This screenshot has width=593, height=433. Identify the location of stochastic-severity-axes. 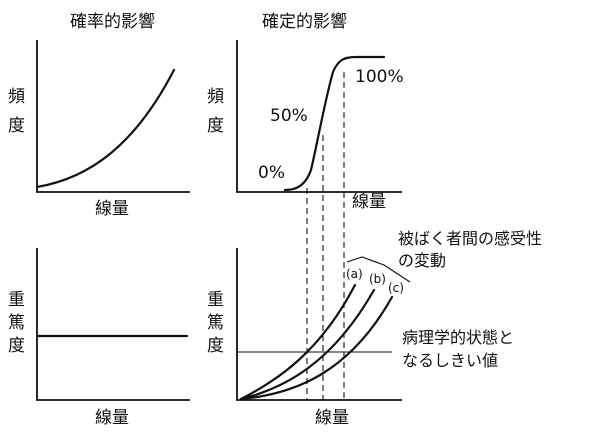
(113, 324).